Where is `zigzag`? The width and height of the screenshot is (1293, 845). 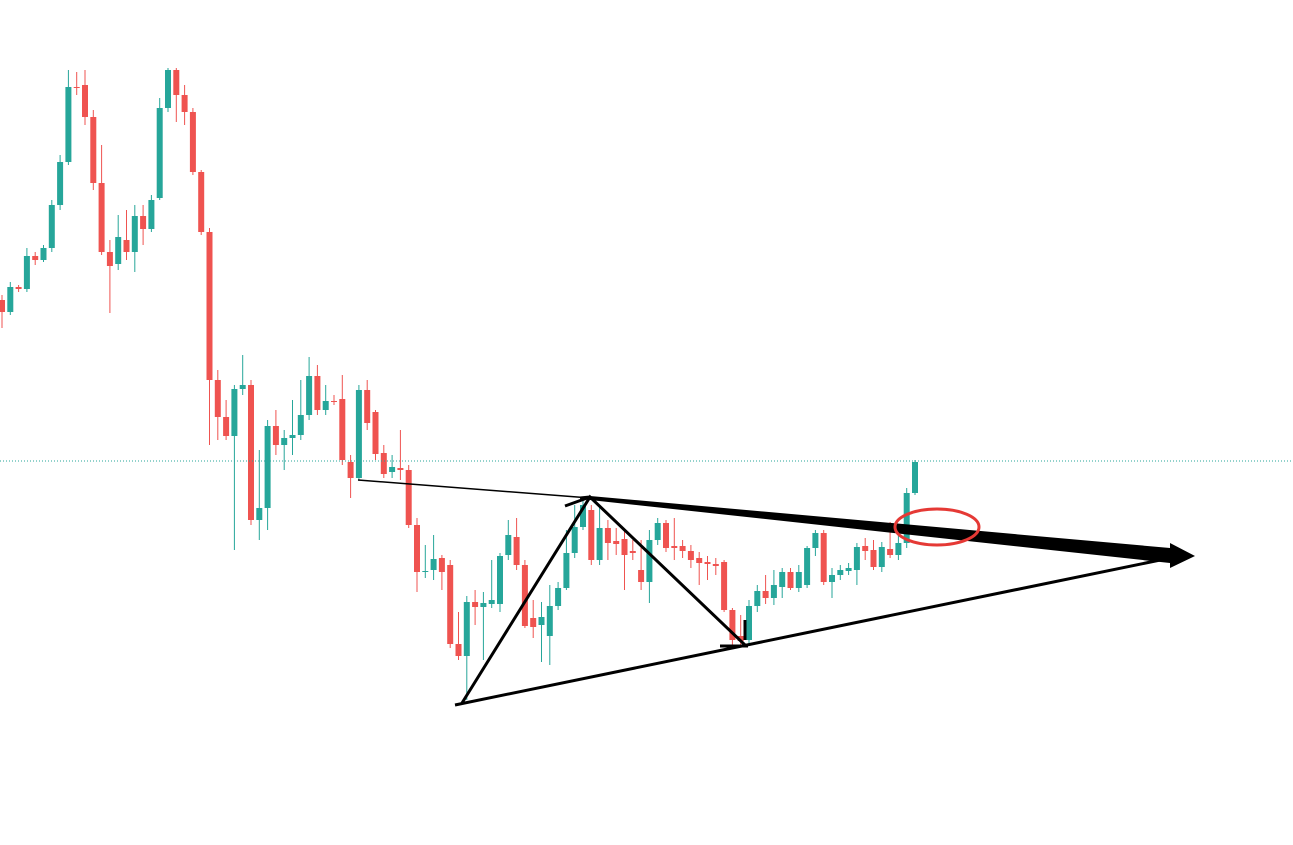
zigzag is located at coordinates (603, 599).